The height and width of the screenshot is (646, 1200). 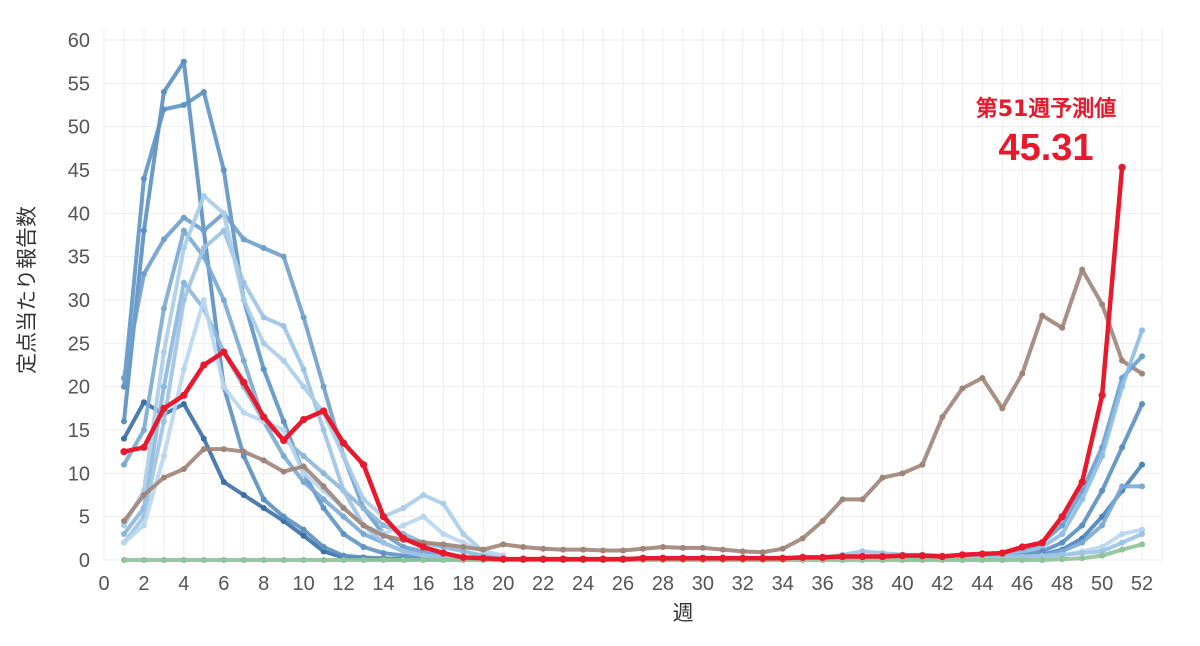 What do you see at coordinates (743, 584) in the screenshot?
I see `x-tick-label: 32` at bounding box center [743, 584].